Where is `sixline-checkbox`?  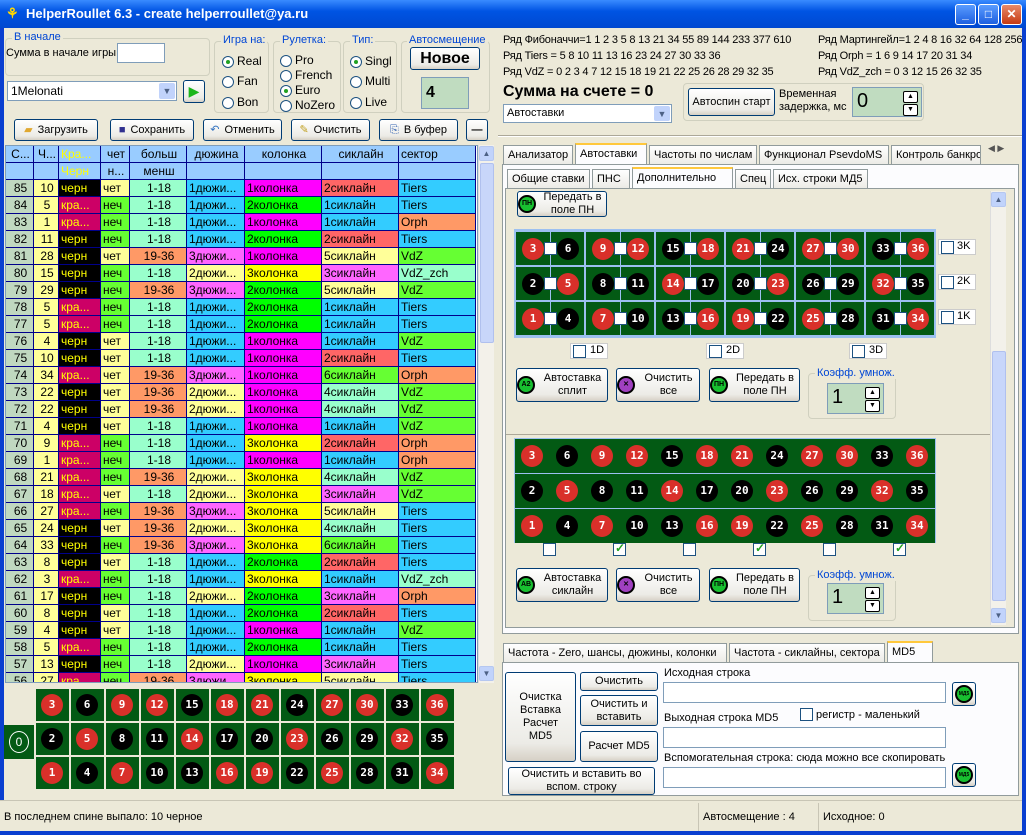 sixline-checkbox is located at coordinates (899, 548).